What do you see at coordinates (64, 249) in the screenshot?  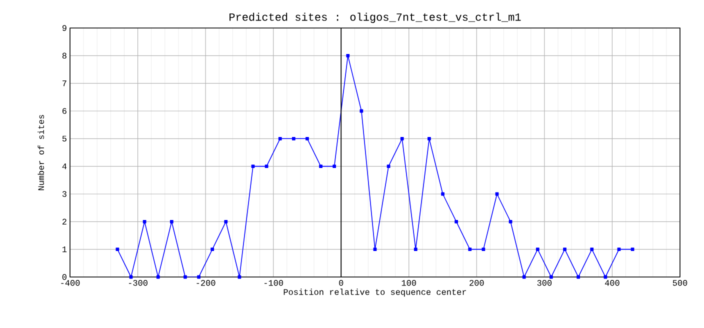 I see `y-tick-label: 1` at bounding box center [64, 249].